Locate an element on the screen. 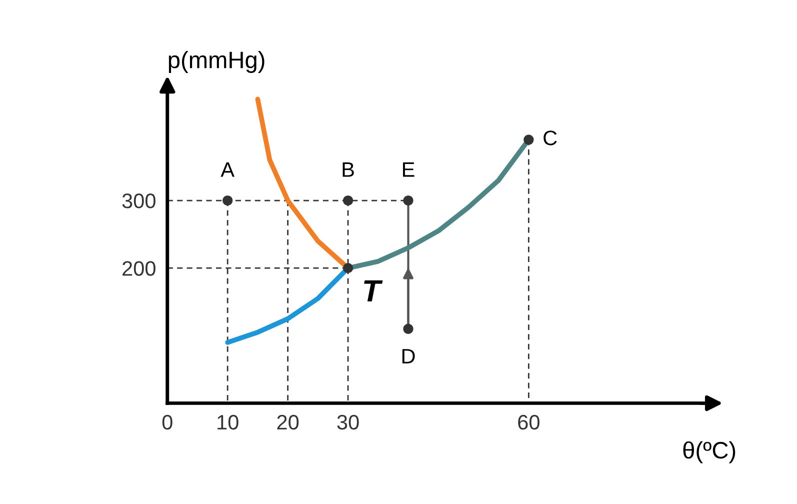 The image size is (797, 504). annotation: C is located at coordinates (550, 138).